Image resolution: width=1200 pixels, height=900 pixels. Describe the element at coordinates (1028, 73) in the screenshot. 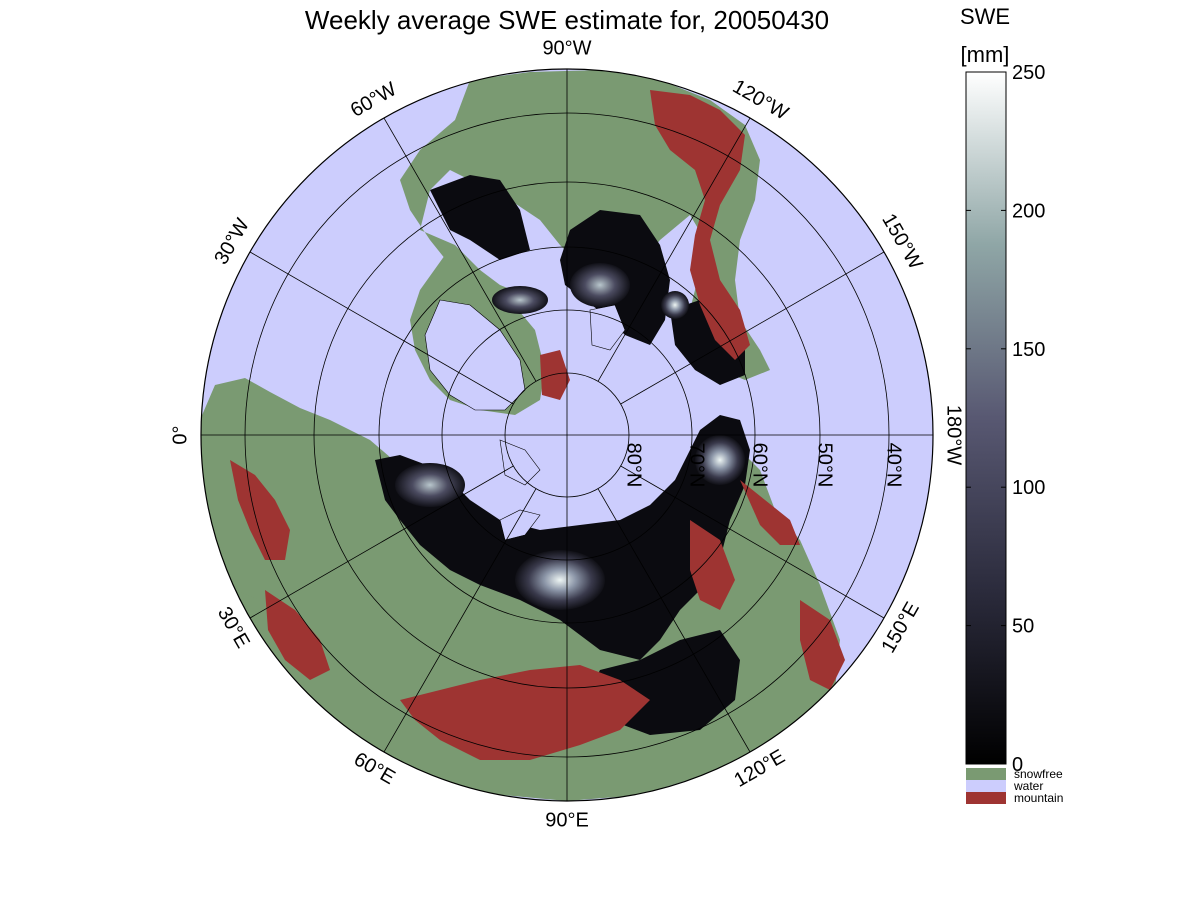

I see `colorbar-tick-label: 250` at that location.